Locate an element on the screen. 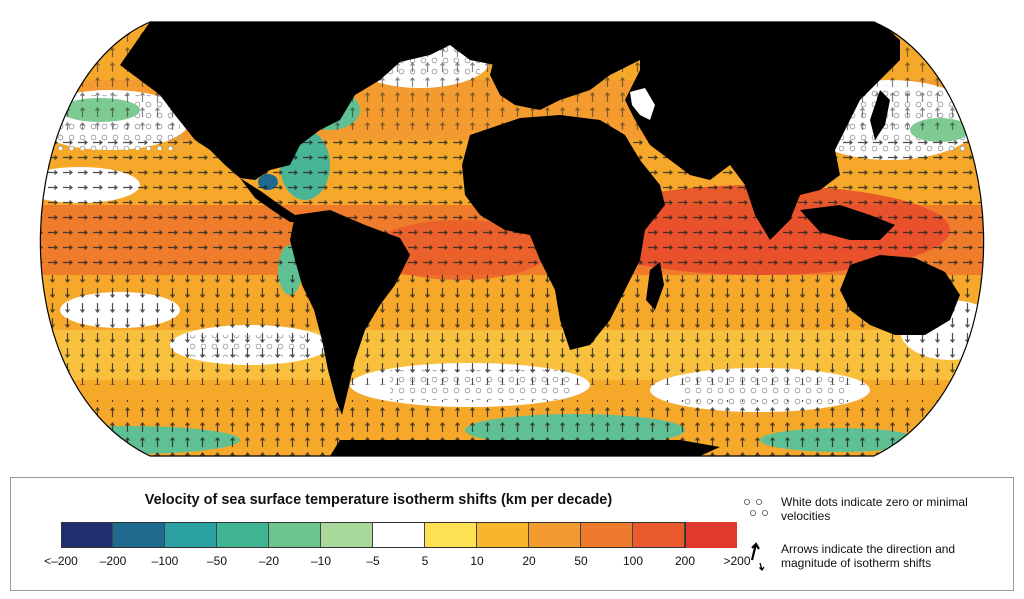 The image size is (1024, 599). scale-tick-label: 100 is located at coordinates (633, 561).